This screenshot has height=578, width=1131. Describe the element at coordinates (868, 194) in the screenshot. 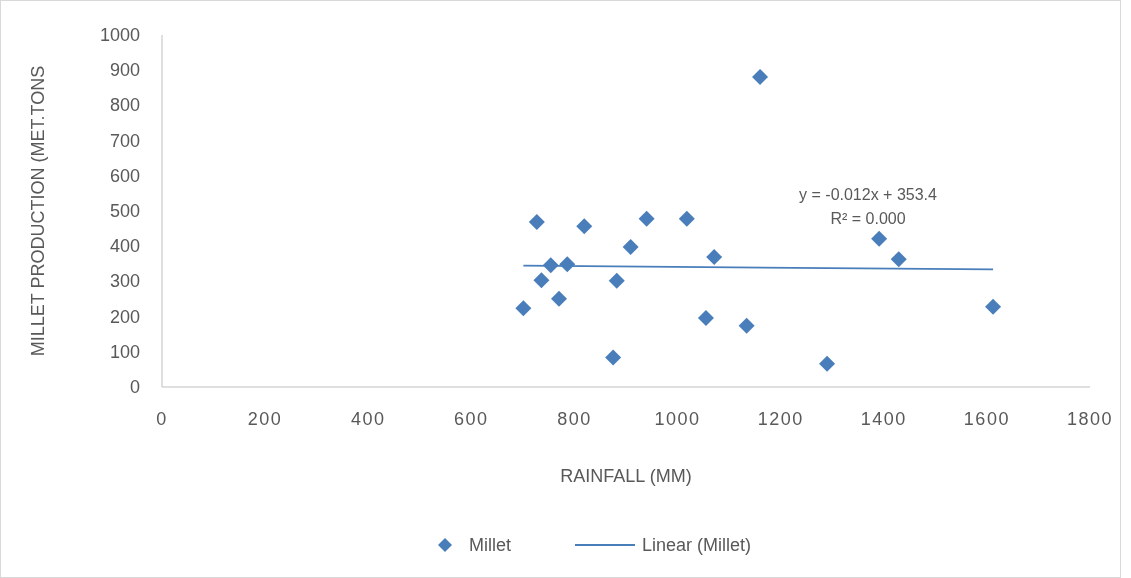

I see `annotation: y = -0.012x + 353.4` at that location.